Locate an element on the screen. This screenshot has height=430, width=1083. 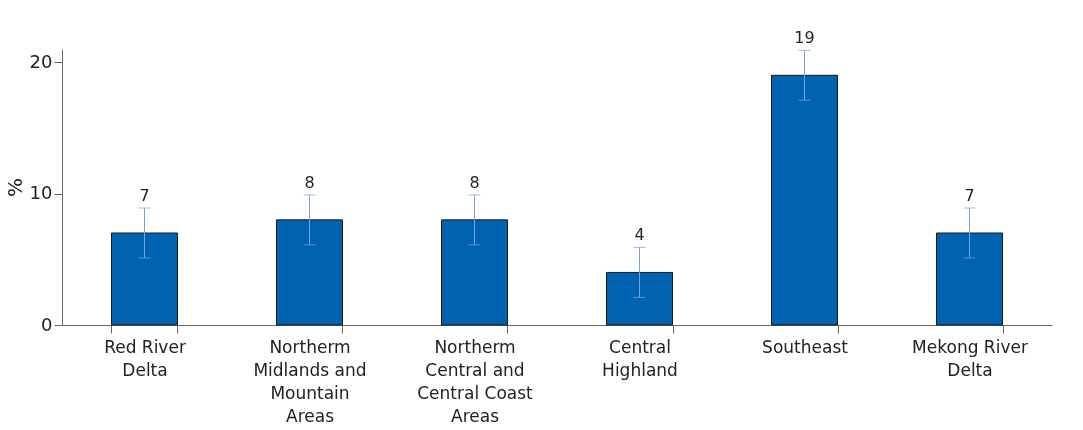
x-tick-label: Central Highland is located at coordinates (640, 358).